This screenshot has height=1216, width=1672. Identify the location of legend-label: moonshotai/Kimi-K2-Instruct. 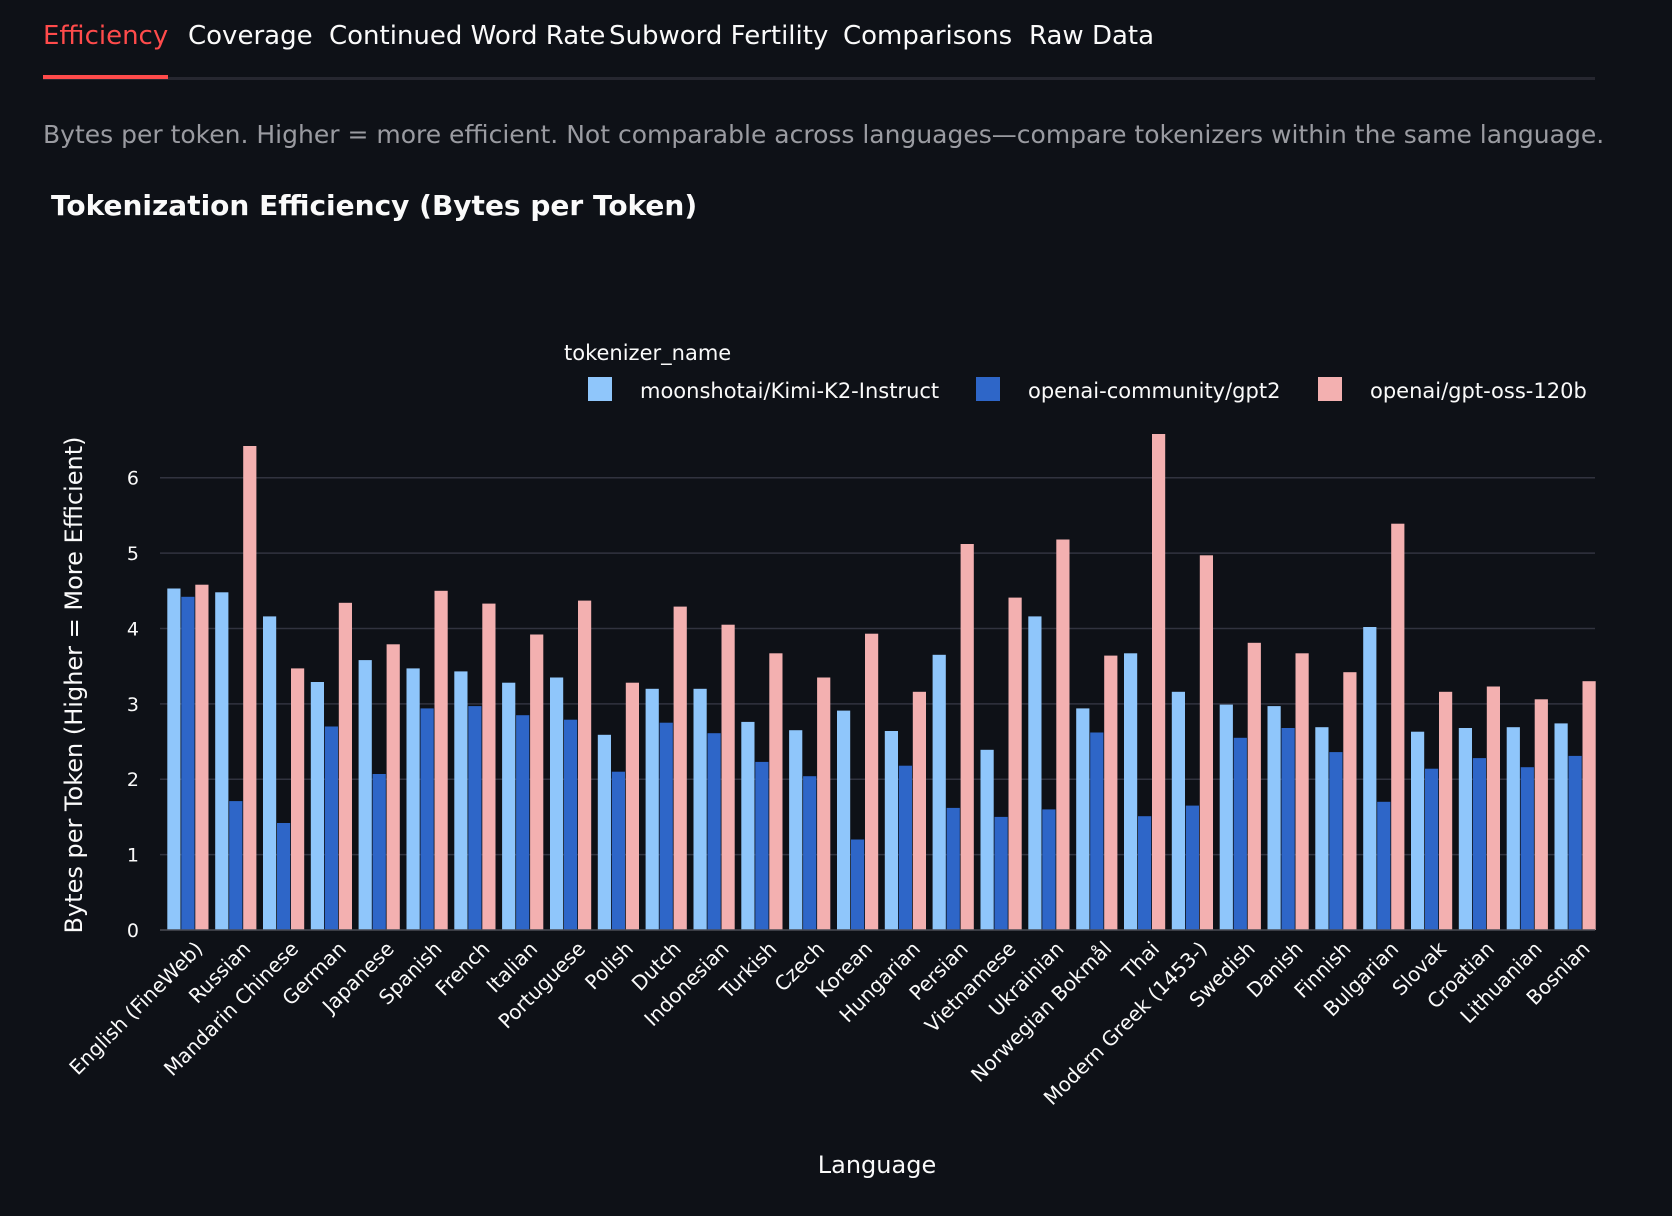
(789, 391).